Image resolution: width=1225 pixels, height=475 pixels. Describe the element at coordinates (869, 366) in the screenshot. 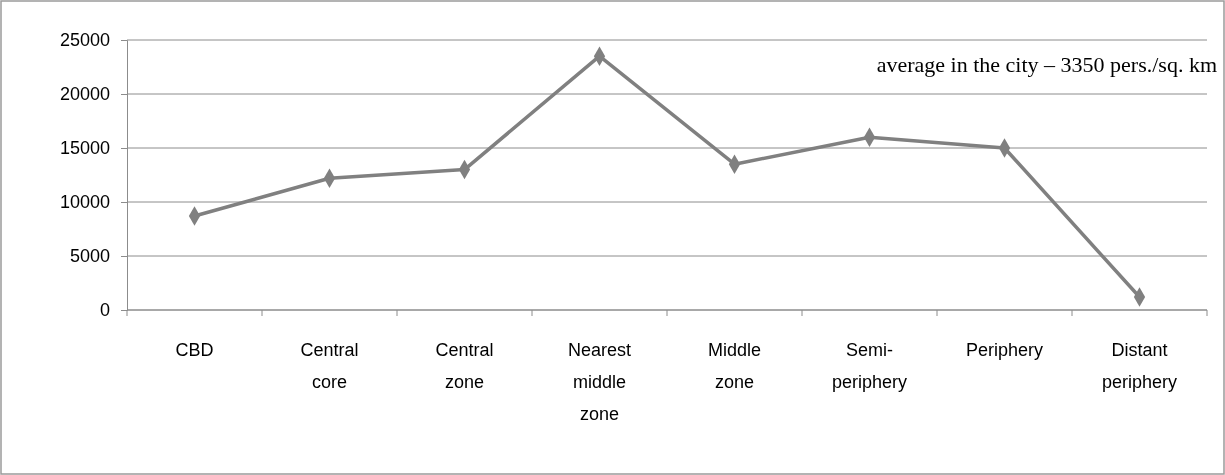

I see `x-tick-label: Semi-periphery` at that location.